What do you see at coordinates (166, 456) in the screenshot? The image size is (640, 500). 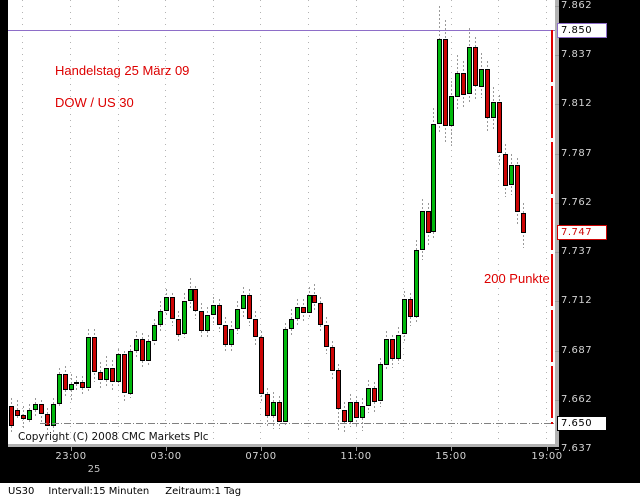 I see `time-tick-label: 03:00` at bounding box center [166, 456].